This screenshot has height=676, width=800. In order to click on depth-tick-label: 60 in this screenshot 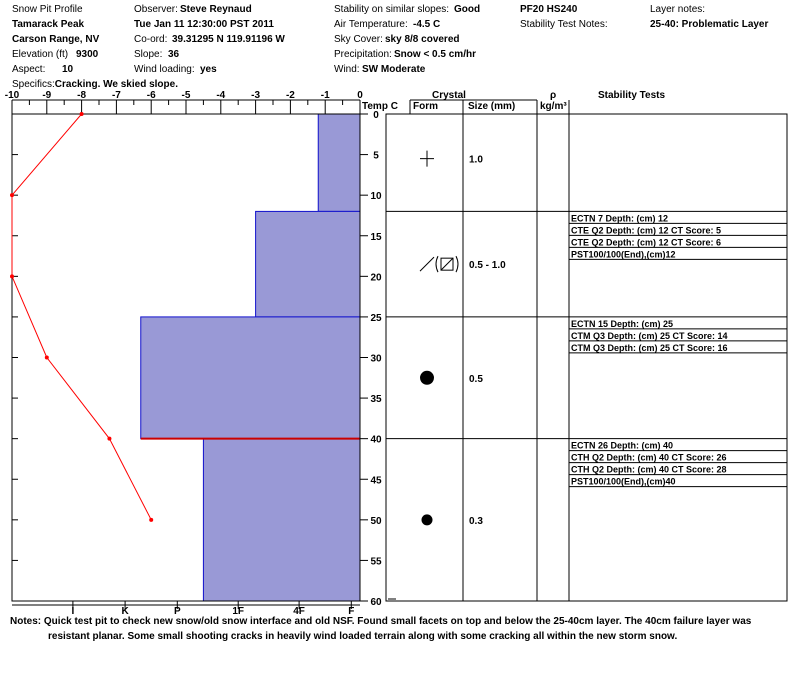, I will do `click(376, 602)`.